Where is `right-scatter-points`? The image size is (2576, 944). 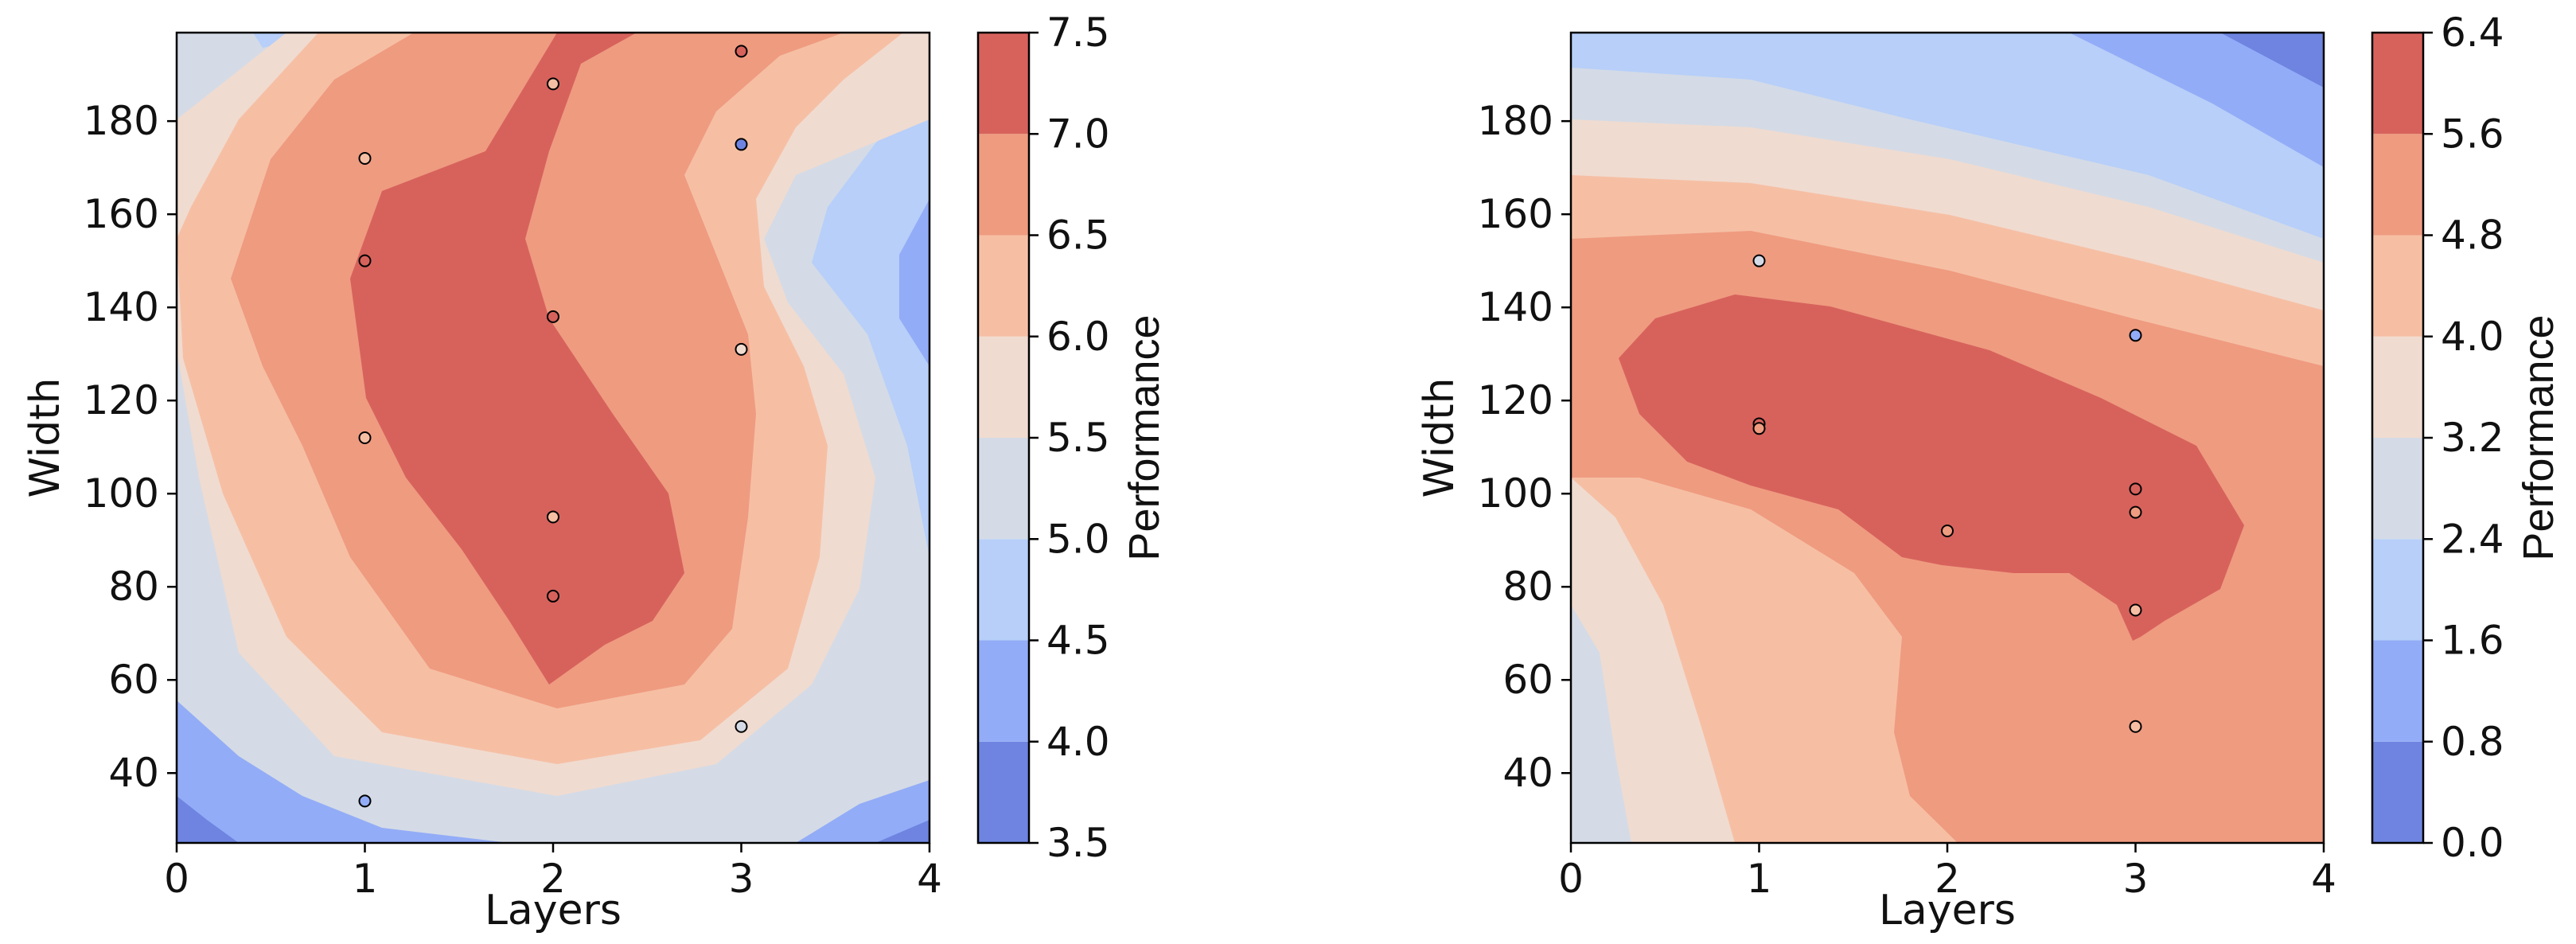 right-scatter-points is located at coordinates (1947, 493).